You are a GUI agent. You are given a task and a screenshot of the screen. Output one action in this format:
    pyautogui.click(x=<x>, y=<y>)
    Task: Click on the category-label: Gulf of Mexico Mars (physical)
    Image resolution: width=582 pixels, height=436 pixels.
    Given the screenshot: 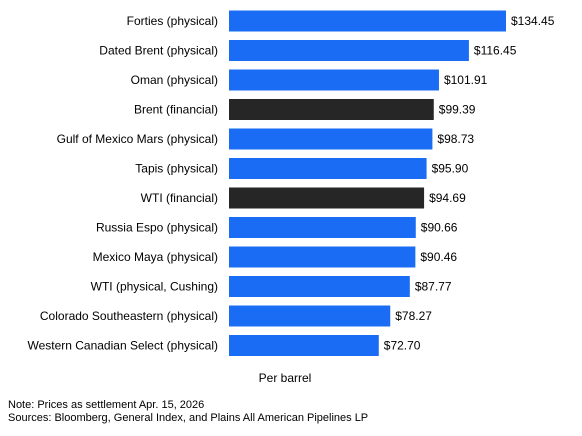 What is the action you would take?
    pyautogui.click(x=137, y=139)
    